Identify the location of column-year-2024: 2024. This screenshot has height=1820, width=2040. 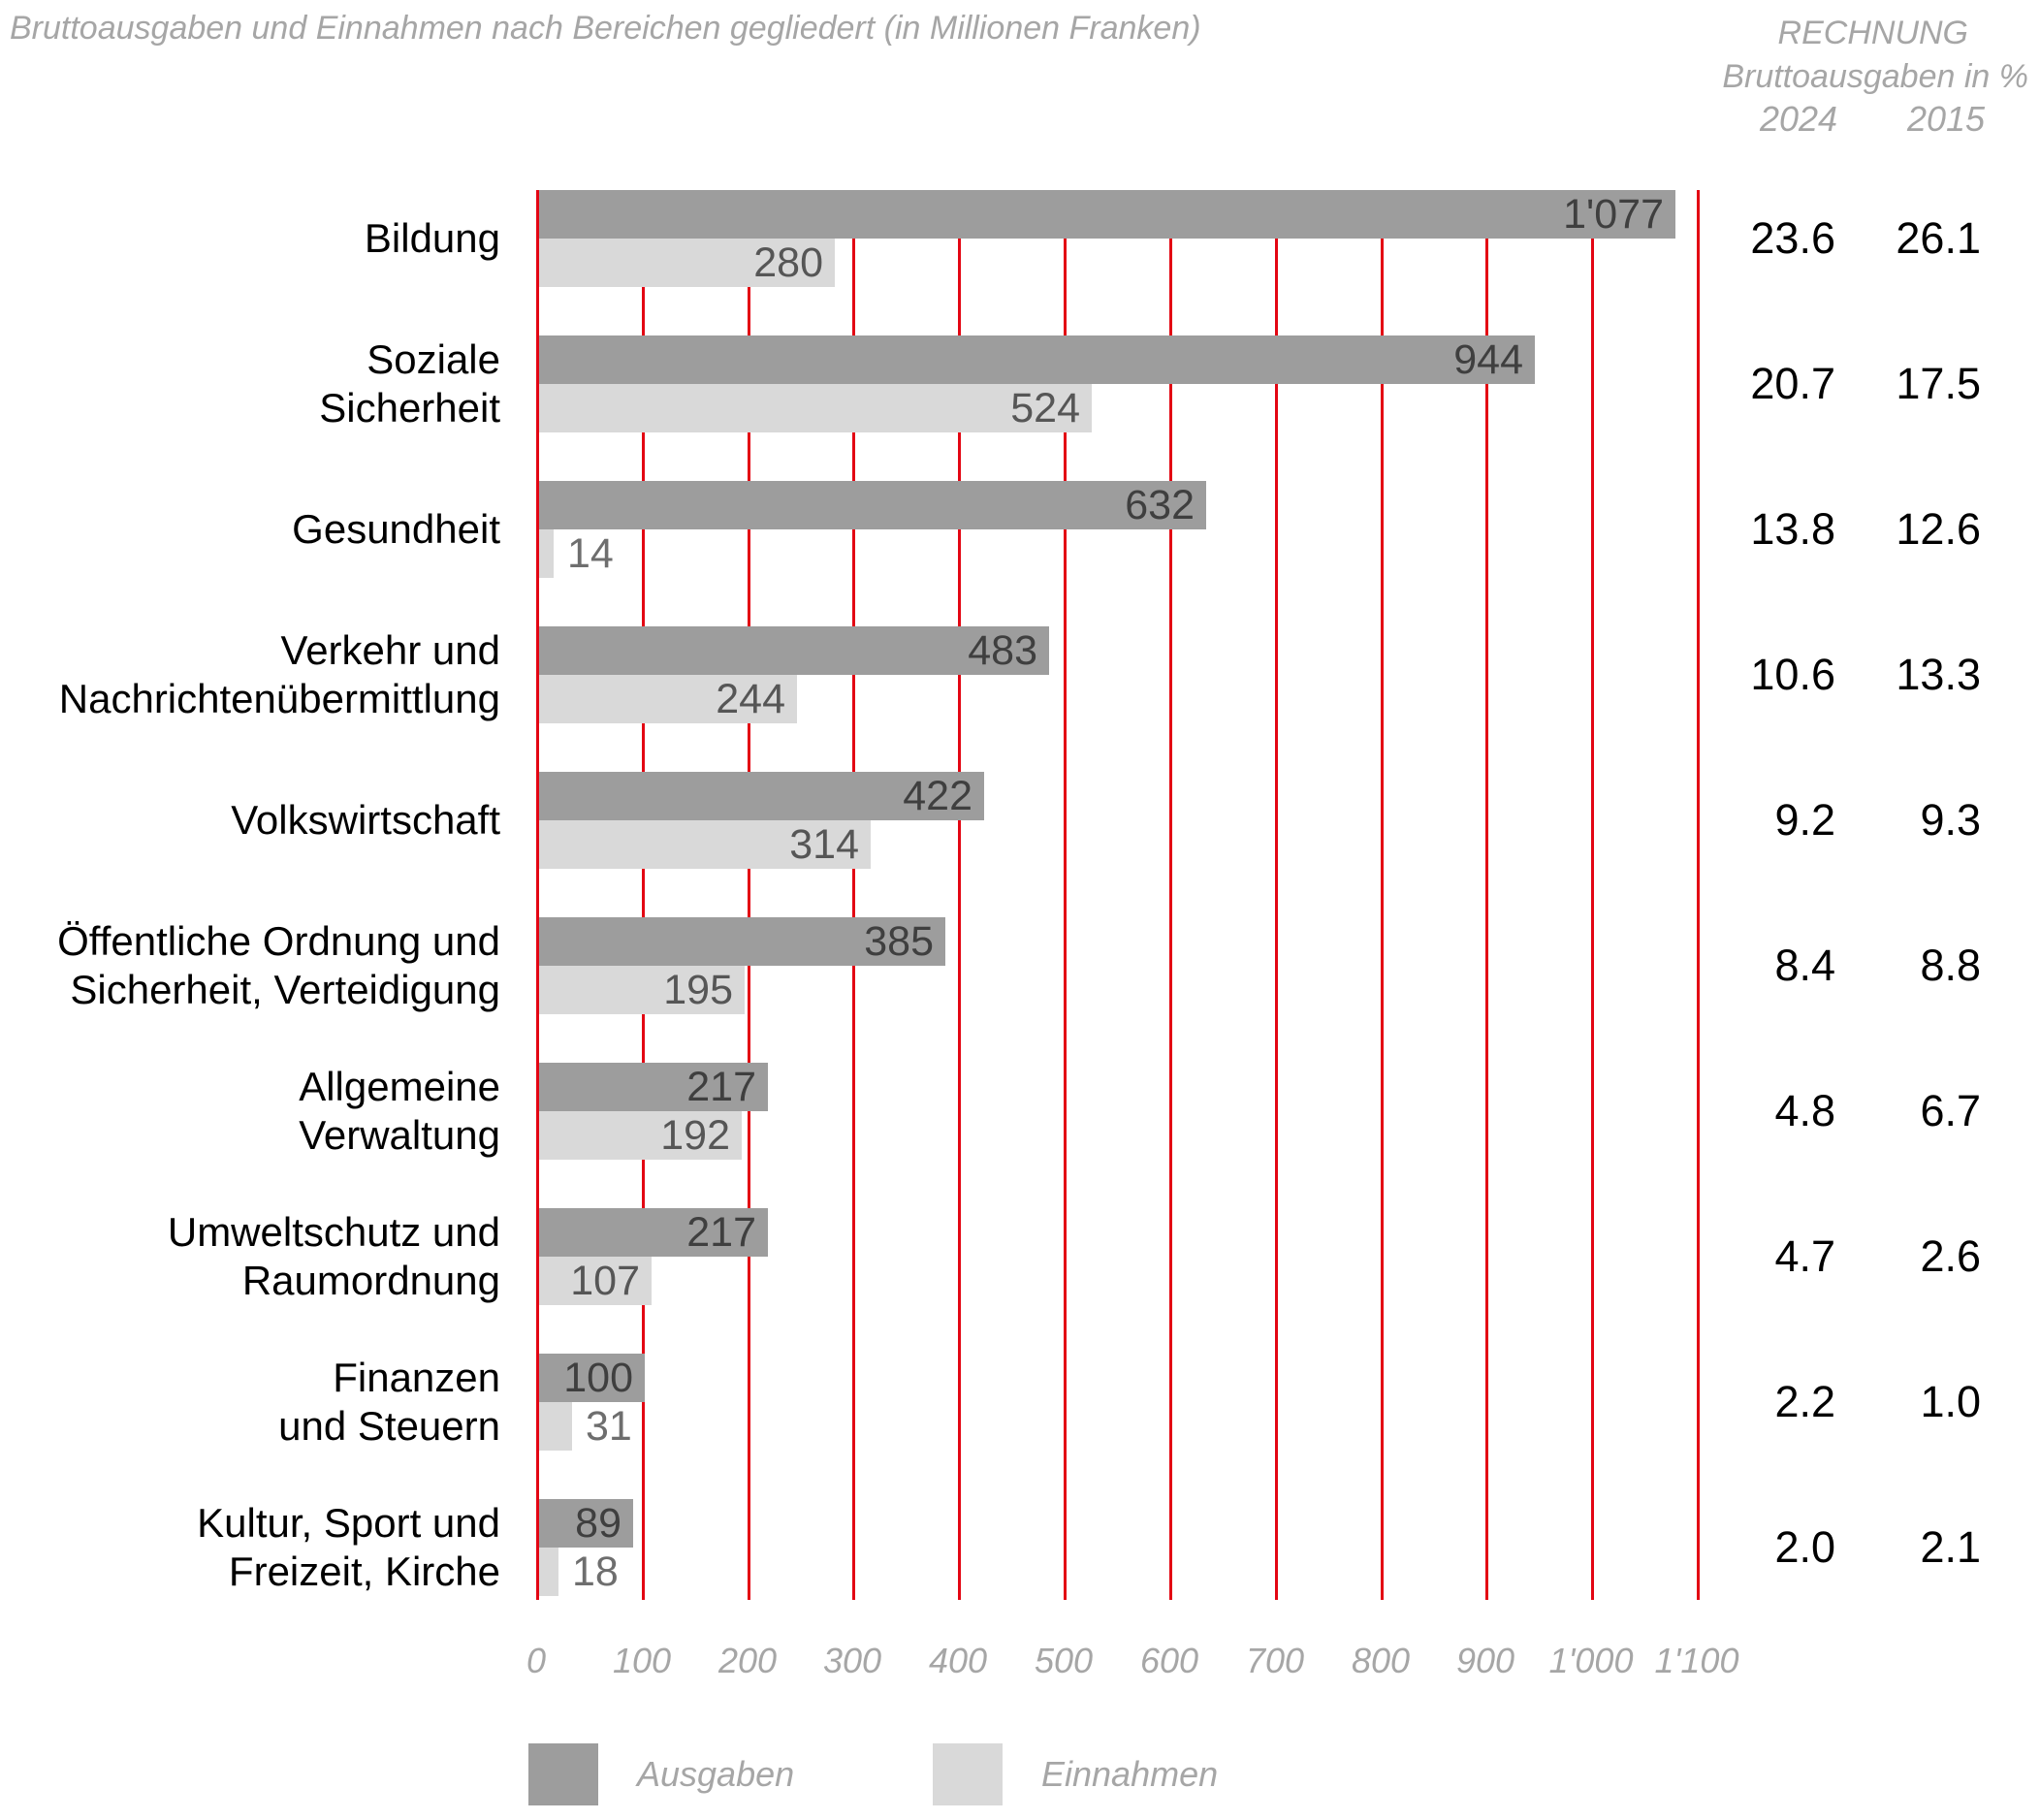
(1799, 119).